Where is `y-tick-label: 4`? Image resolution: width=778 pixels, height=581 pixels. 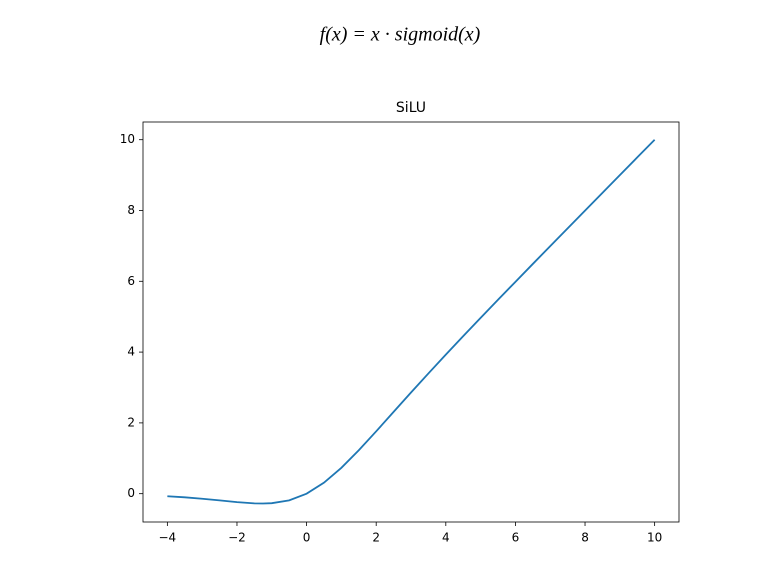 y-tick-label: 4 is located at coordinates (131, 352).